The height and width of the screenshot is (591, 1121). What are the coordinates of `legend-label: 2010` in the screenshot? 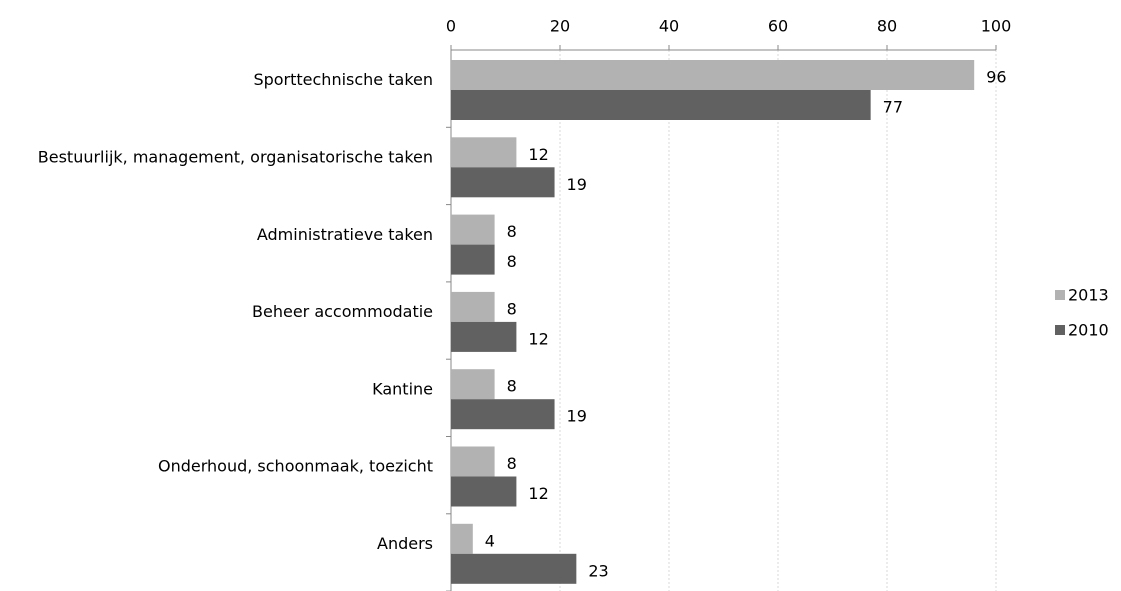 It's located at (1088, 330).